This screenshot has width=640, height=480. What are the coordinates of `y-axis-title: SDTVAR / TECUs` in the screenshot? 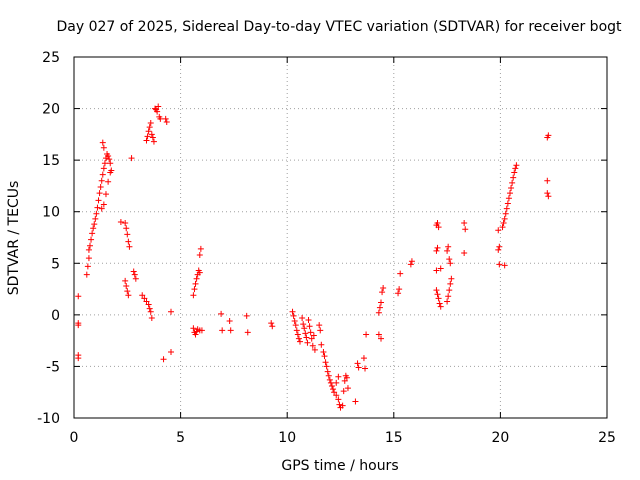 It's located at (14, 238).